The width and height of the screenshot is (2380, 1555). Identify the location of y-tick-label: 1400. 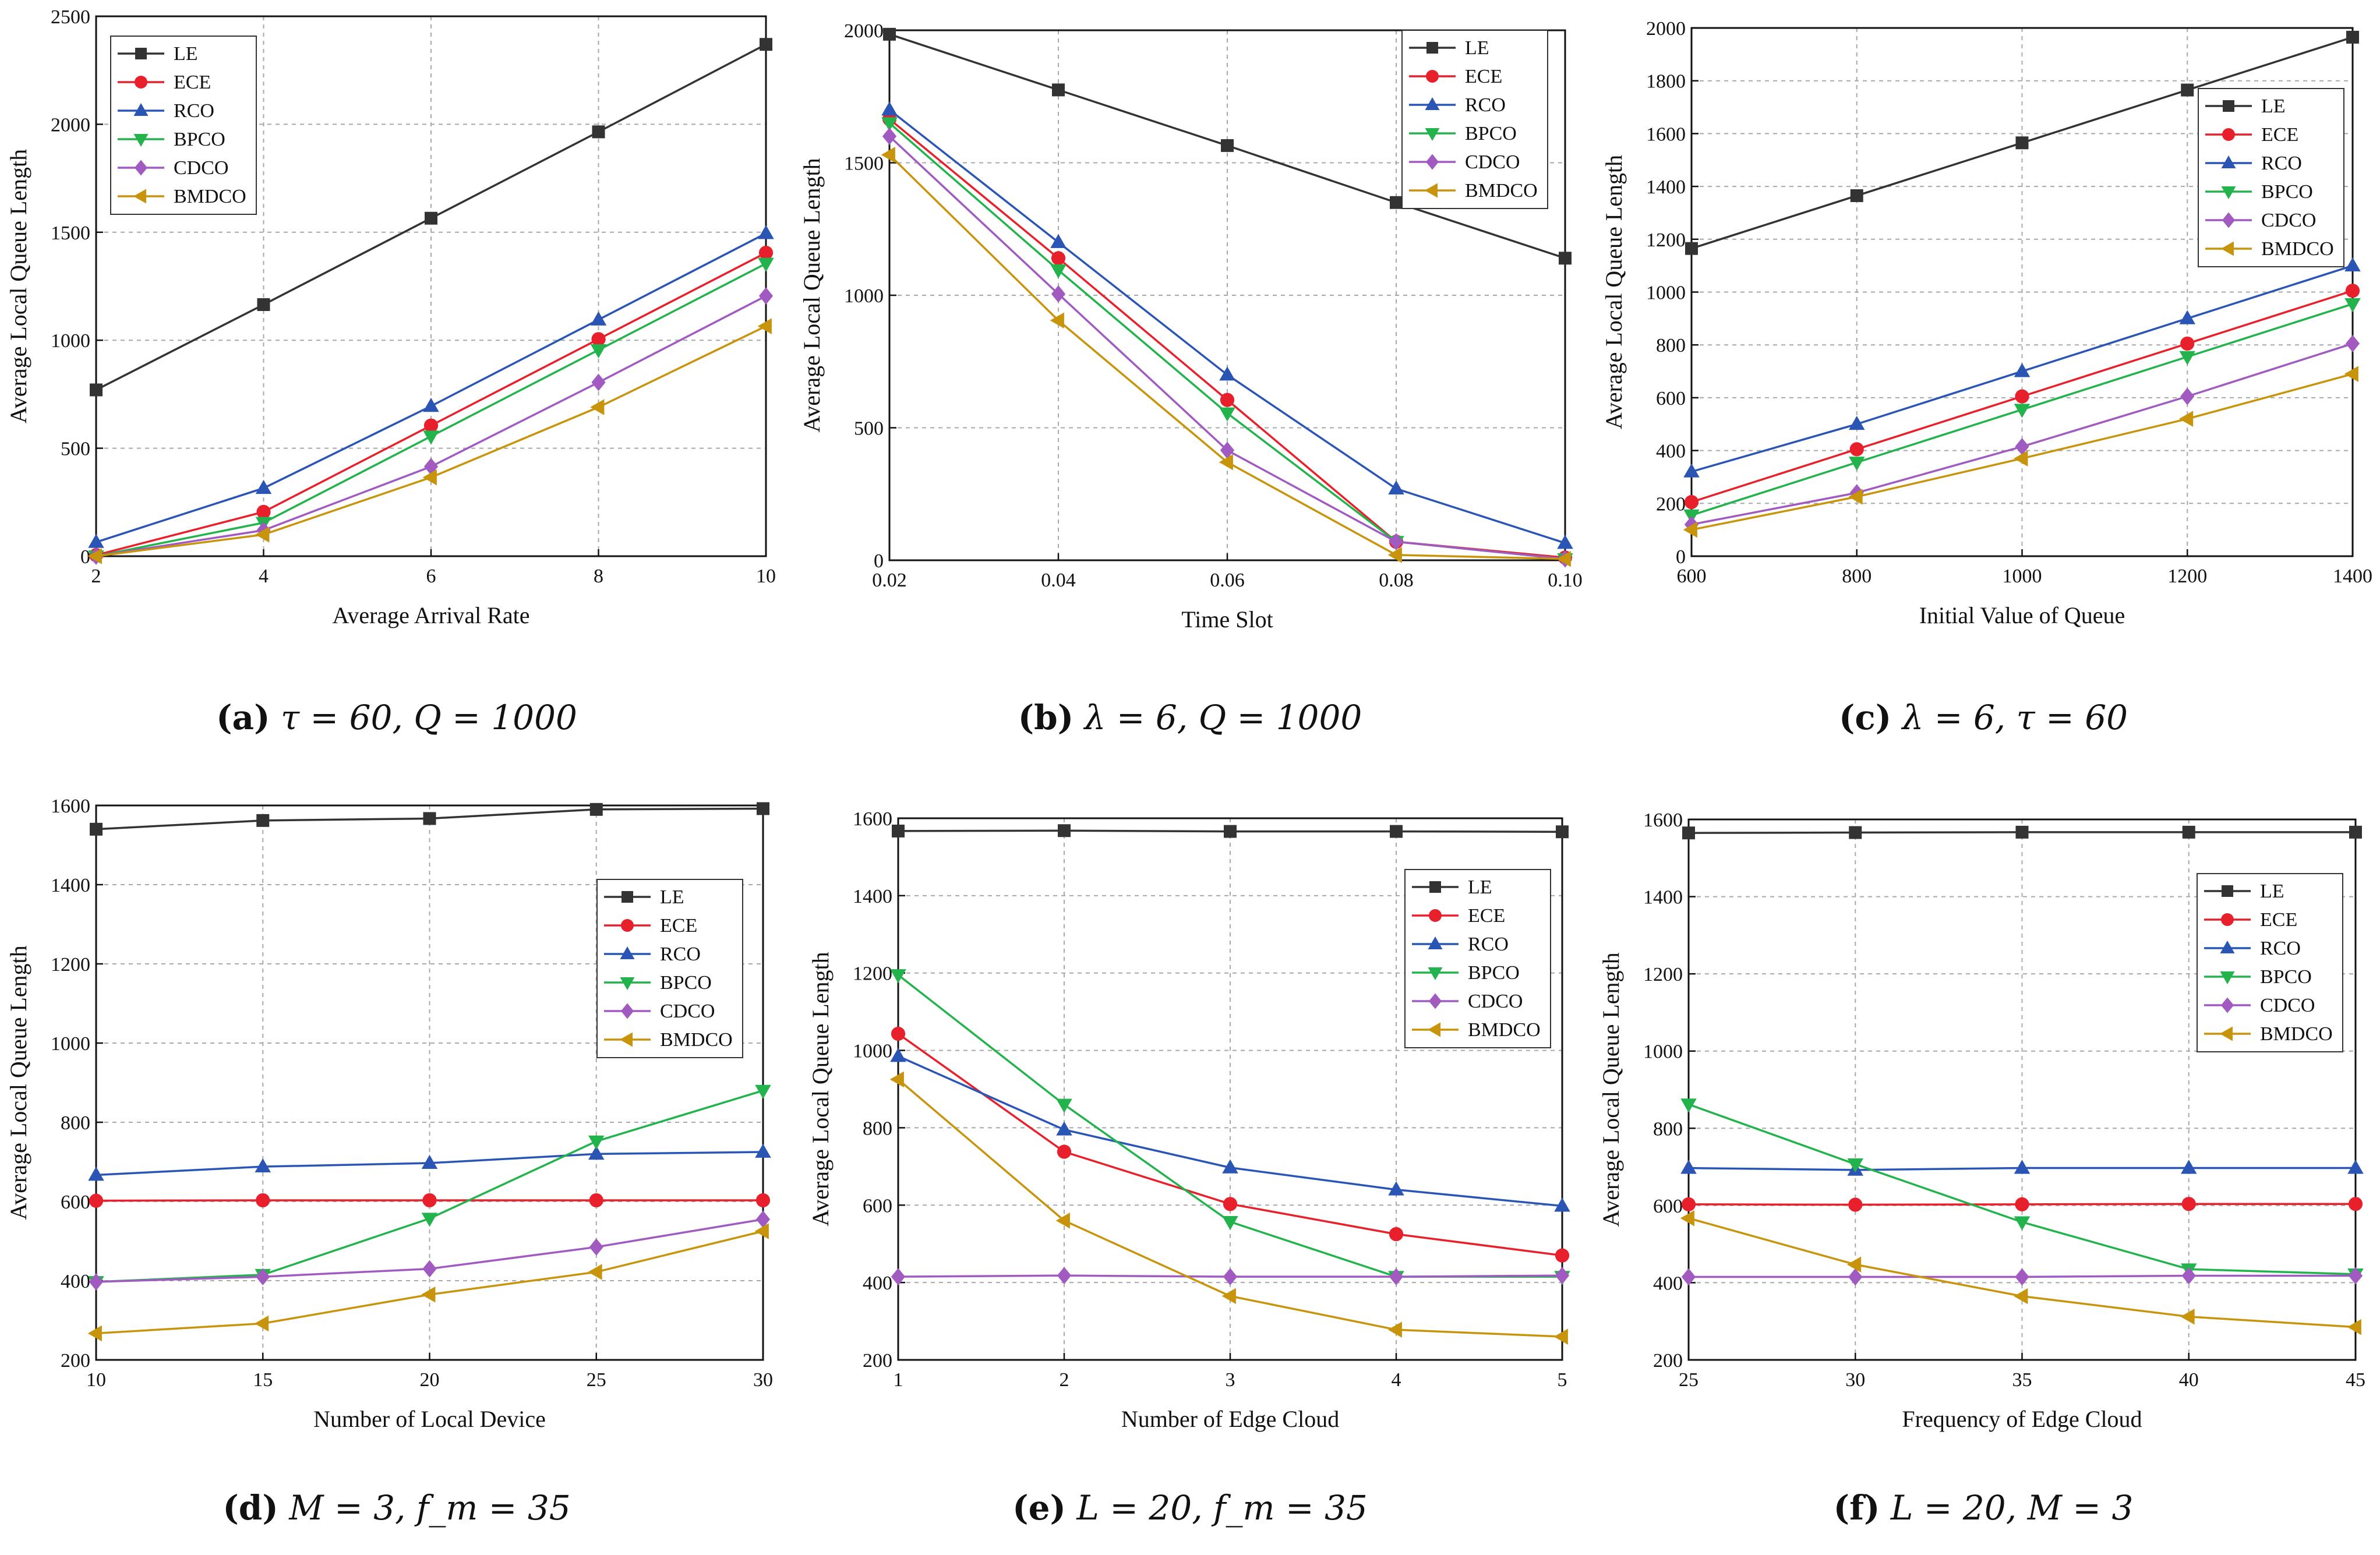
(70, 885).